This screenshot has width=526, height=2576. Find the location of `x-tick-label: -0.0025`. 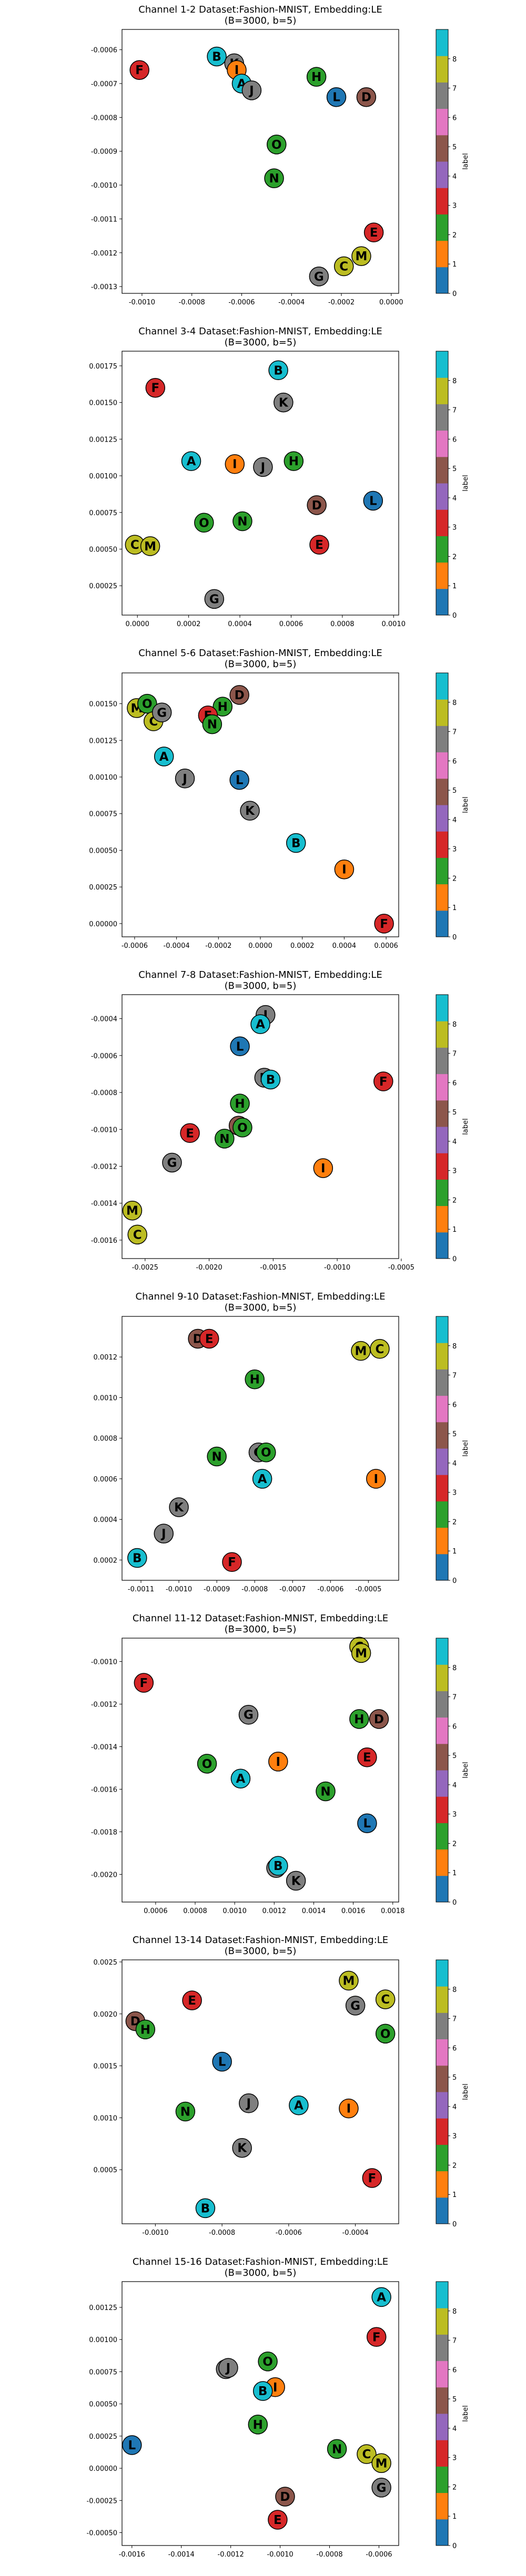

x-tick-label: -0.0025 is located at coordinates (145, 1268).